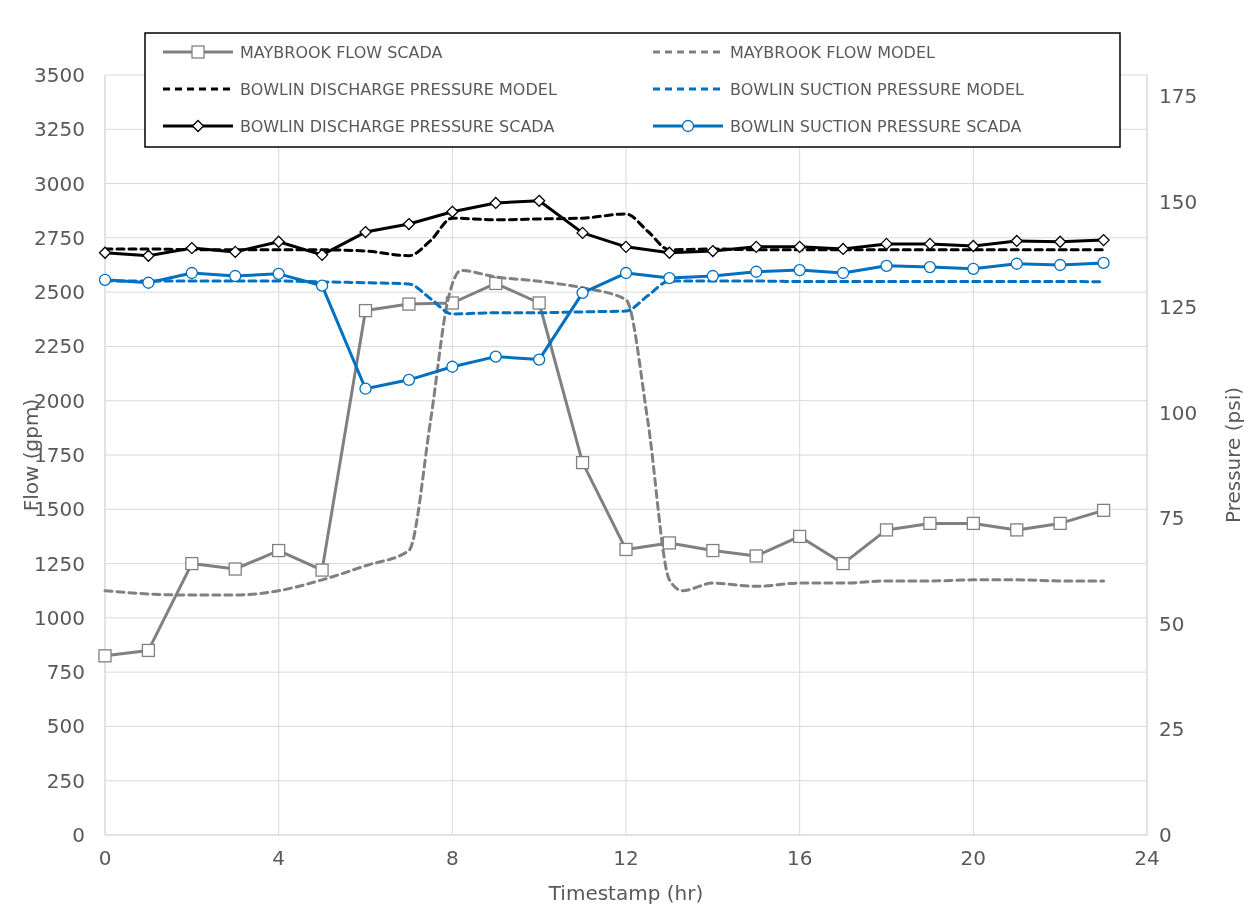 Image resolution: width=1254 pixels, height=905 pixels. What do you see at coordinates (1165, 835) in the screenshot?
I see `y2-tick-label: 0` at bounding box center [1165, 835].